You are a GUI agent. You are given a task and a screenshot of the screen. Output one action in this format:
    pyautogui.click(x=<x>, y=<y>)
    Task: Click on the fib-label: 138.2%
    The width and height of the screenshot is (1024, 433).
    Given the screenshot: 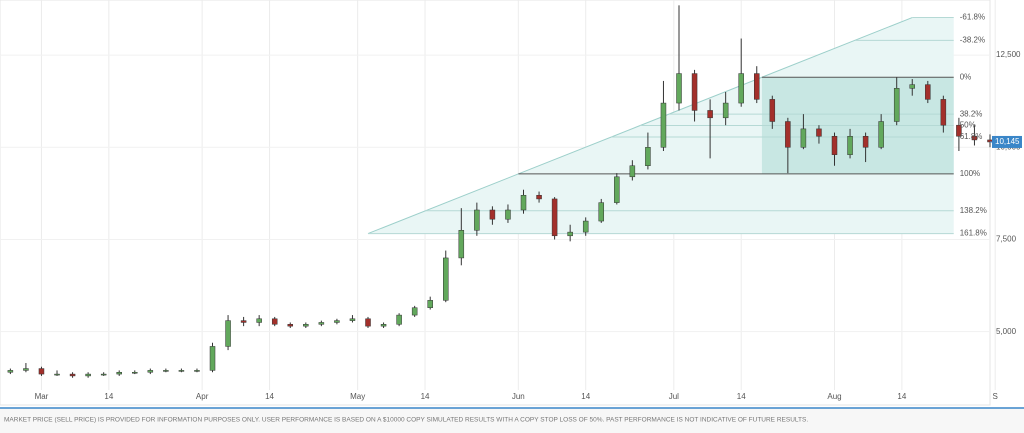 What is the action you would take?
    pyautogui.click(x=973, y=210)
    